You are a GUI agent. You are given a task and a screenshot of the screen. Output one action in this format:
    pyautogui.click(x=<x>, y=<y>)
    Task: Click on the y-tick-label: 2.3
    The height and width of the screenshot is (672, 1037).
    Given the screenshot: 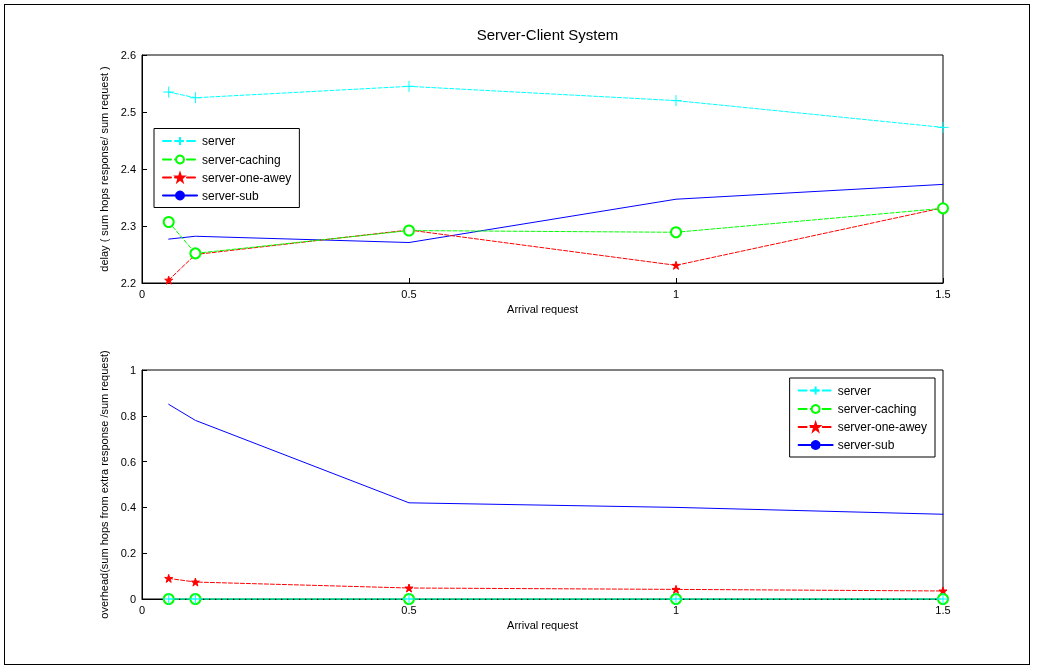 What is the action you would take?
    pyautogui.click(x=128, y=226)
    